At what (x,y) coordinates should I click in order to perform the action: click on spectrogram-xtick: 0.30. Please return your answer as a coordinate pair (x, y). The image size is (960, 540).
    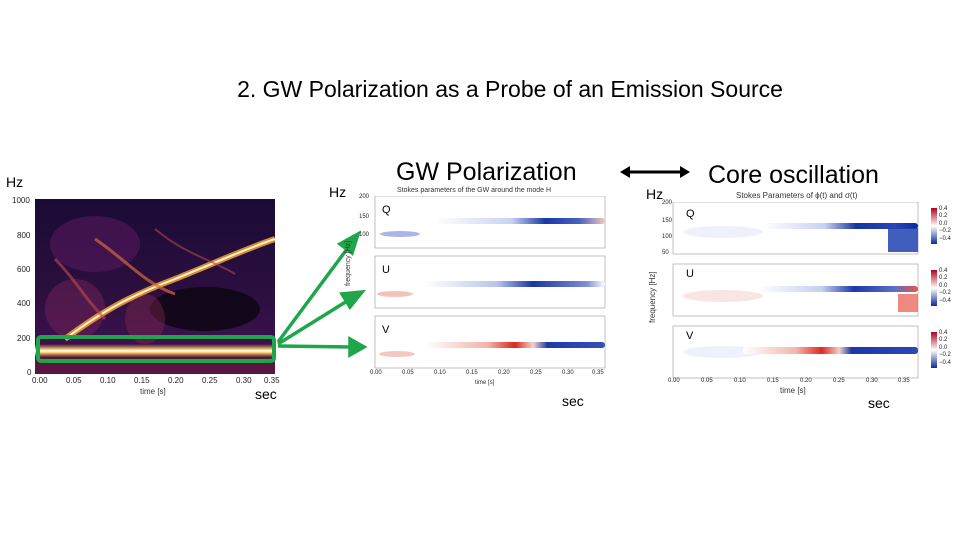
    Looking at the image, I should click on (244, 380).